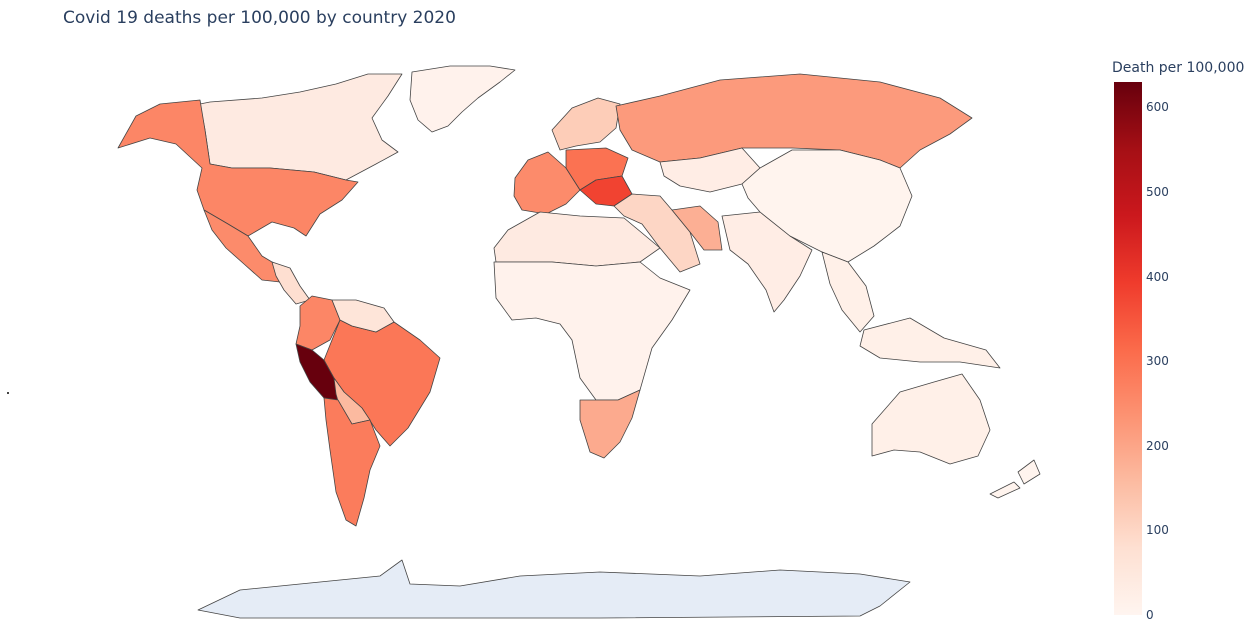 This screenshot has width=1256, height=625. Describe the element at coordinates (657, 233) in the screenshot. I see `region-turkey-middle-east` at that location.